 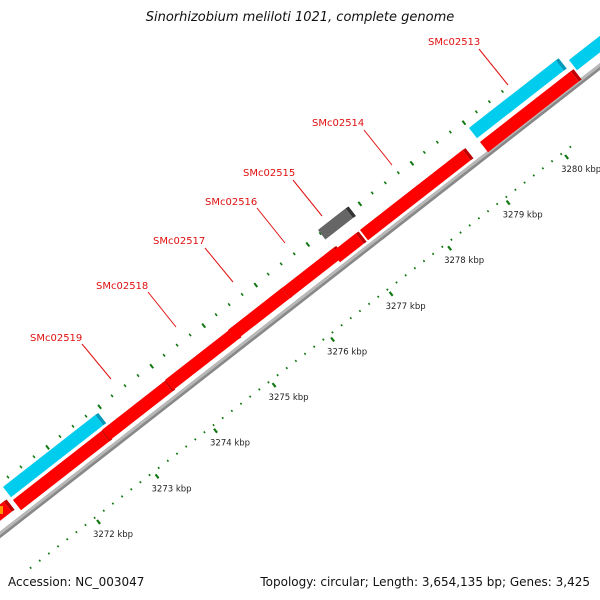 I want to click on gene-label-smc02518: SMc02518, so click(x=136, y=304).